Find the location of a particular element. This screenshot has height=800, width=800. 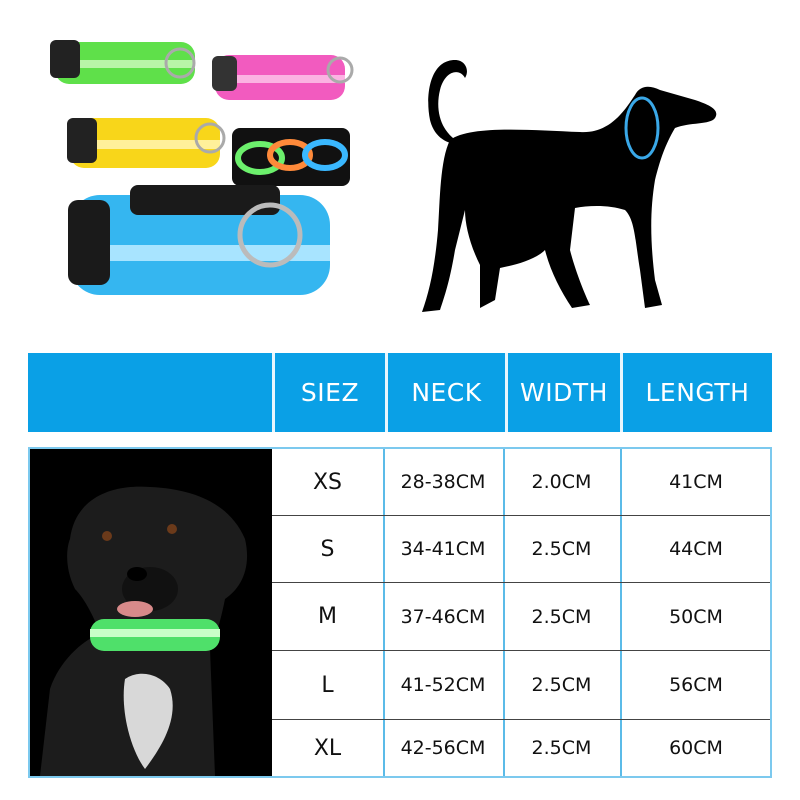

header-length: LENGTH is located at coordinates (696, 392).